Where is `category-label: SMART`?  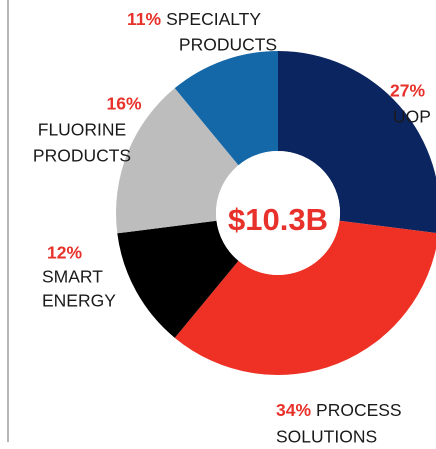 category-label: SMART is located at coordinates (72, 277).